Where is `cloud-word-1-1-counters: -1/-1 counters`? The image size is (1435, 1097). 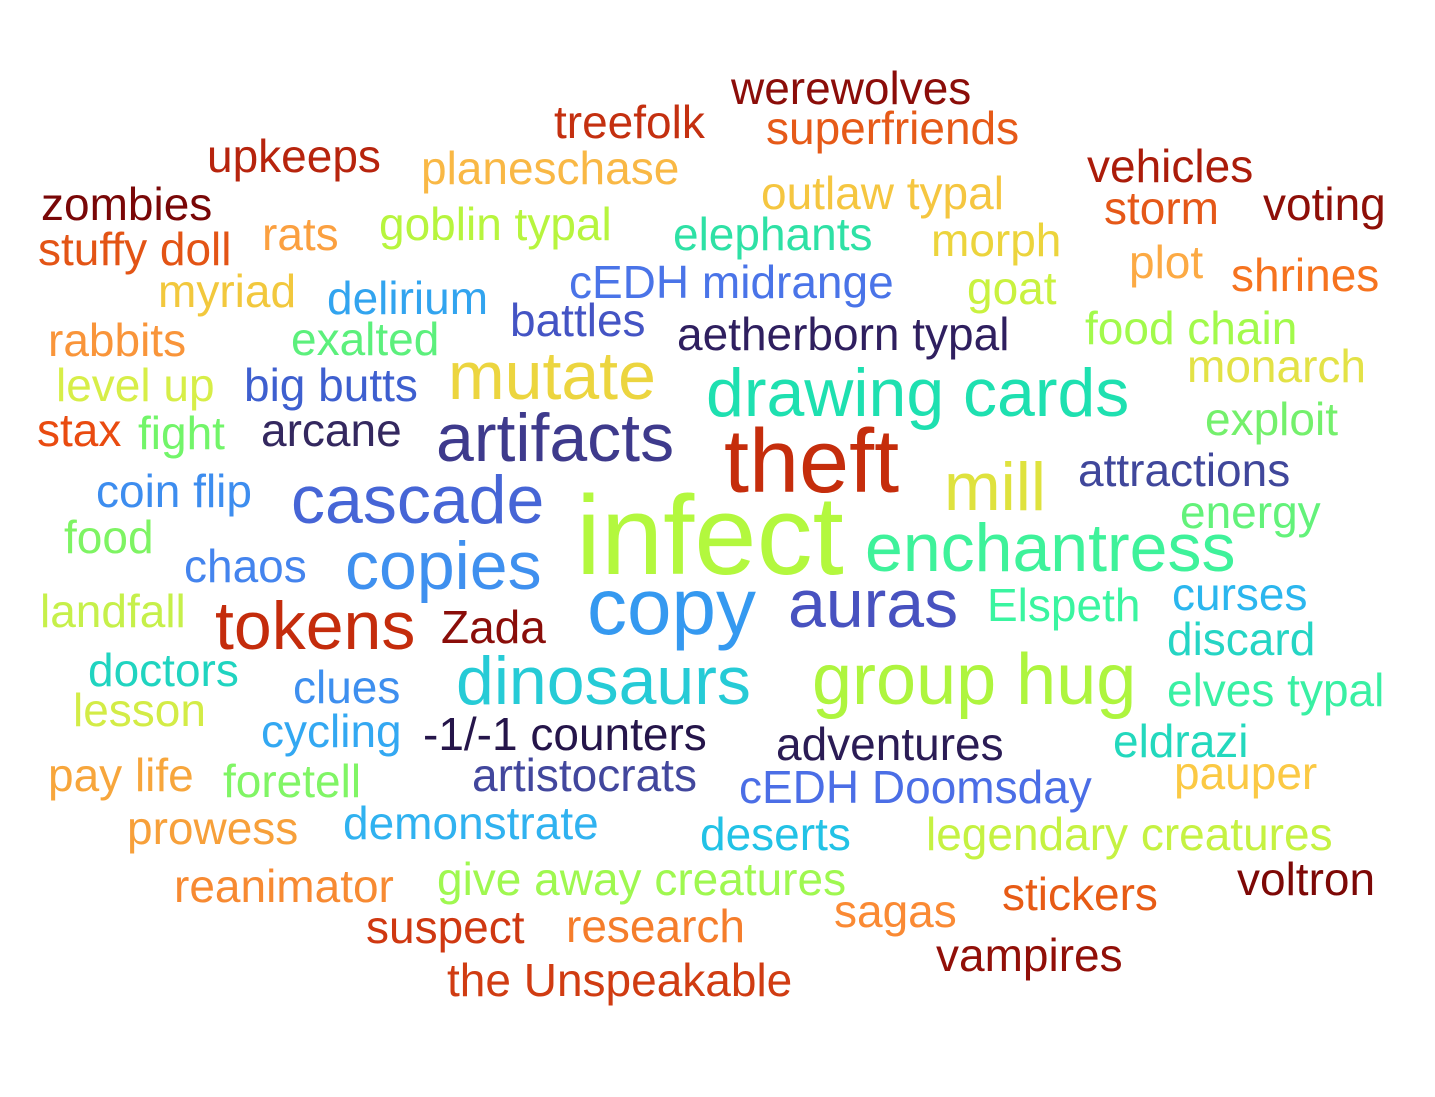 cloud-word-1-1-counters: -1/-1 counters is located at coordinates (565, 734).